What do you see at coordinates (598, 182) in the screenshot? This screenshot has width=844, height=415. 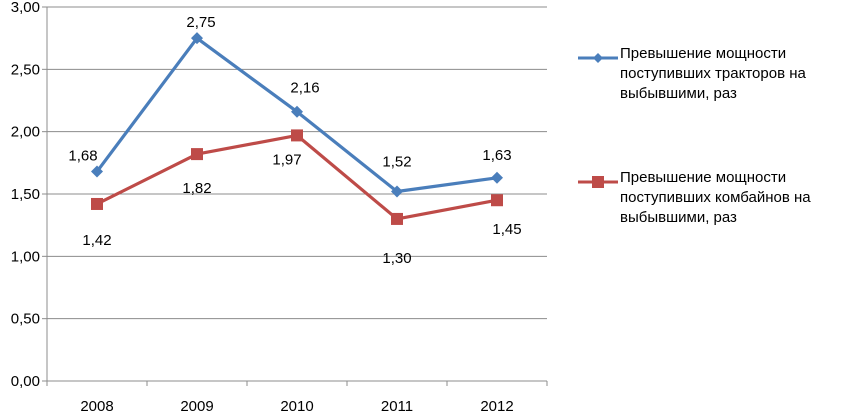 I see `legend-swatch-combines` at bounding box center [598, 182].